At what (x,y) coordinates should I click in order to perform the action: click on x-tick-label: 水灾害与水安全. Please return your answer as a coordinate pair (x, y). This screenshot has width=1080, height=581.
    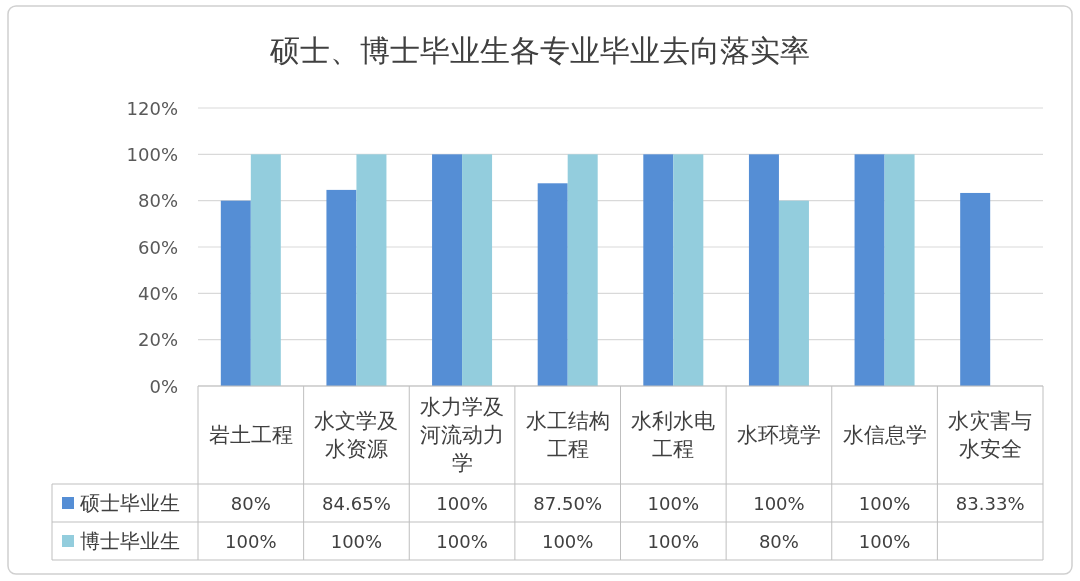
    Looking at the image, I should click on (990, 435).